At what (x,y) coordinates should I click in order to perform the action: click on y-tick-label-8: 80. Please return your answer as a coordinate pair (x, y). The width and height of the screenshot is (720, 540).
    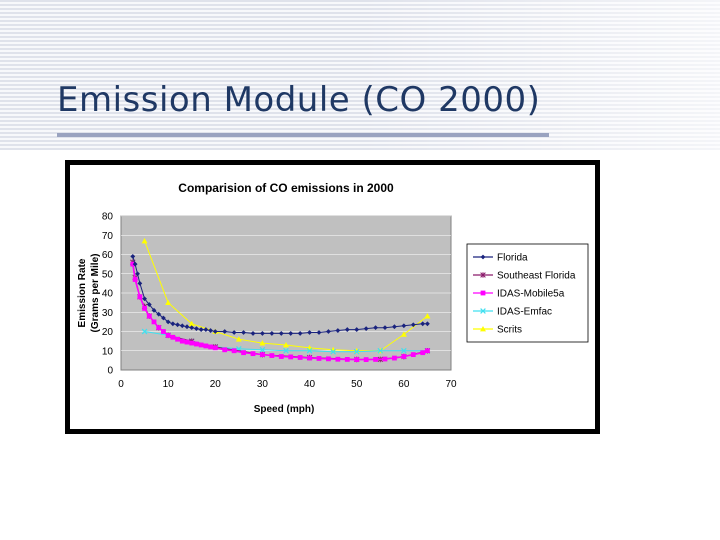
    Looking at the image, I should click on (108, 217).